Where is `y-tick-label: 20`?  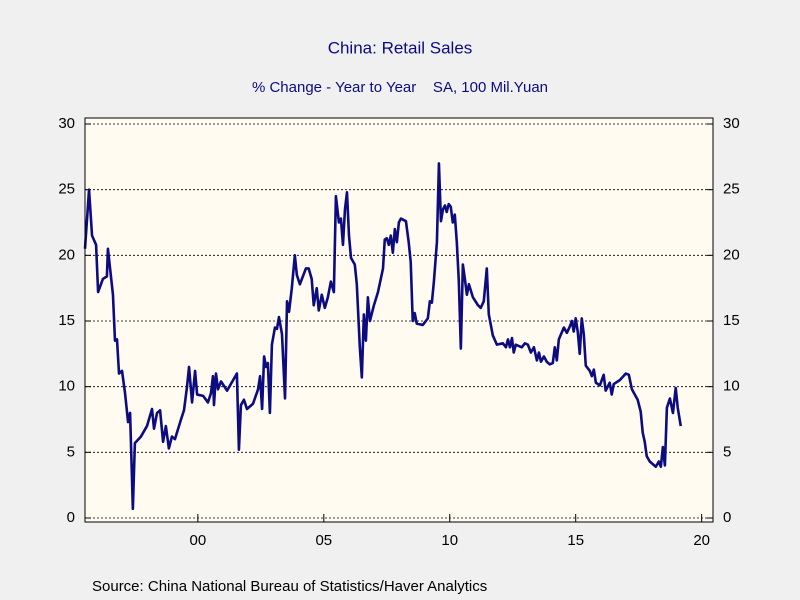
y-tick-label: 20 is located at coordinates (66, 254).